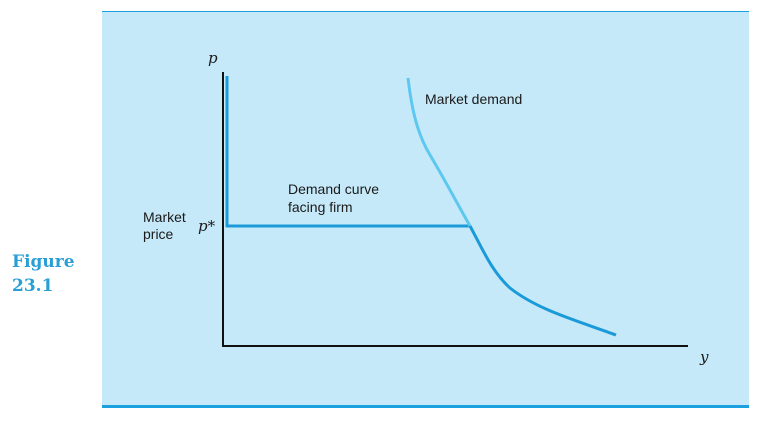 The image size is (762, 421). What do you see at coordinates (213, 58) in the screenshot?
I see `y-axis-label: p` at bounding box center [213, 58].